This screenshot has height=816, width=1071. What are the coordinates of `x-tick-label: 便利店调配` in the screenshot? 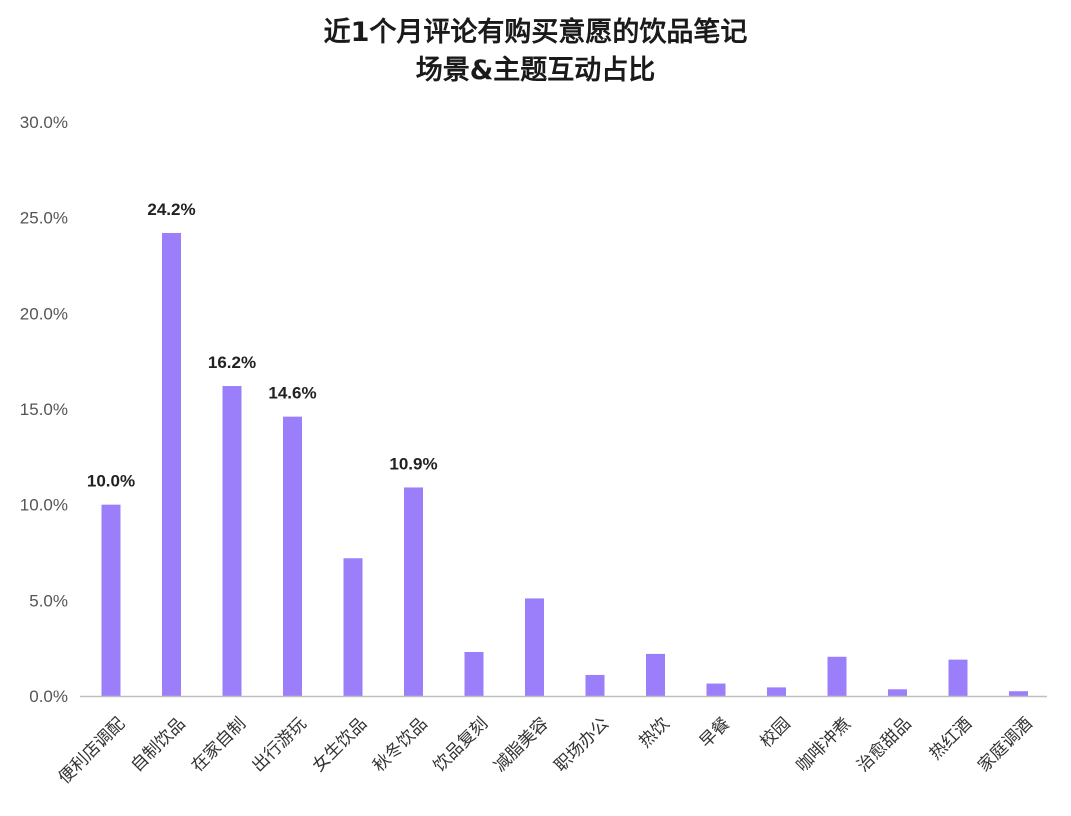 It's located at (92, 751).